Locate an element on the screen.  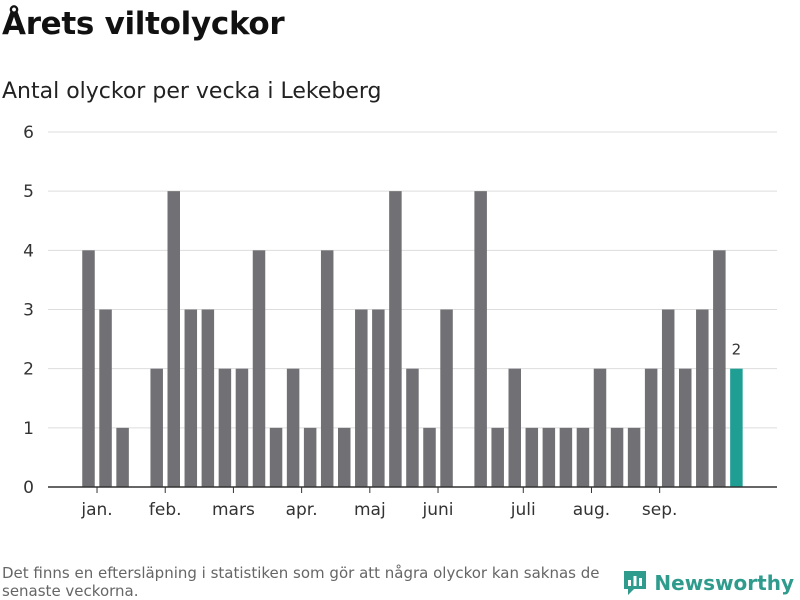
y-tick-label: 3 is located at coordinates (28, 311).